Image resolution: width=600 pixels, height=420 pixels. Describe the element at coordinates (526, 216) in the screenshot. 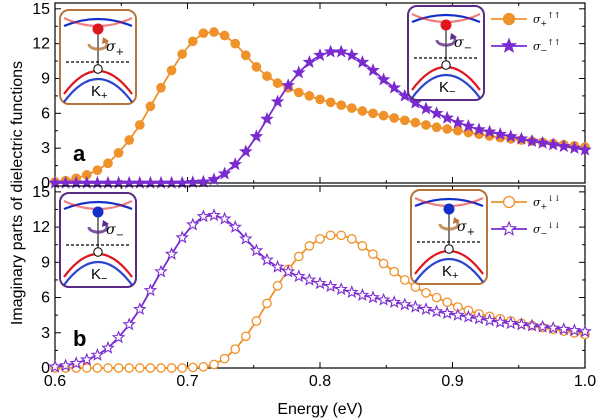

I see `legend: σ+↓↓ σ−↓↓` at that location.